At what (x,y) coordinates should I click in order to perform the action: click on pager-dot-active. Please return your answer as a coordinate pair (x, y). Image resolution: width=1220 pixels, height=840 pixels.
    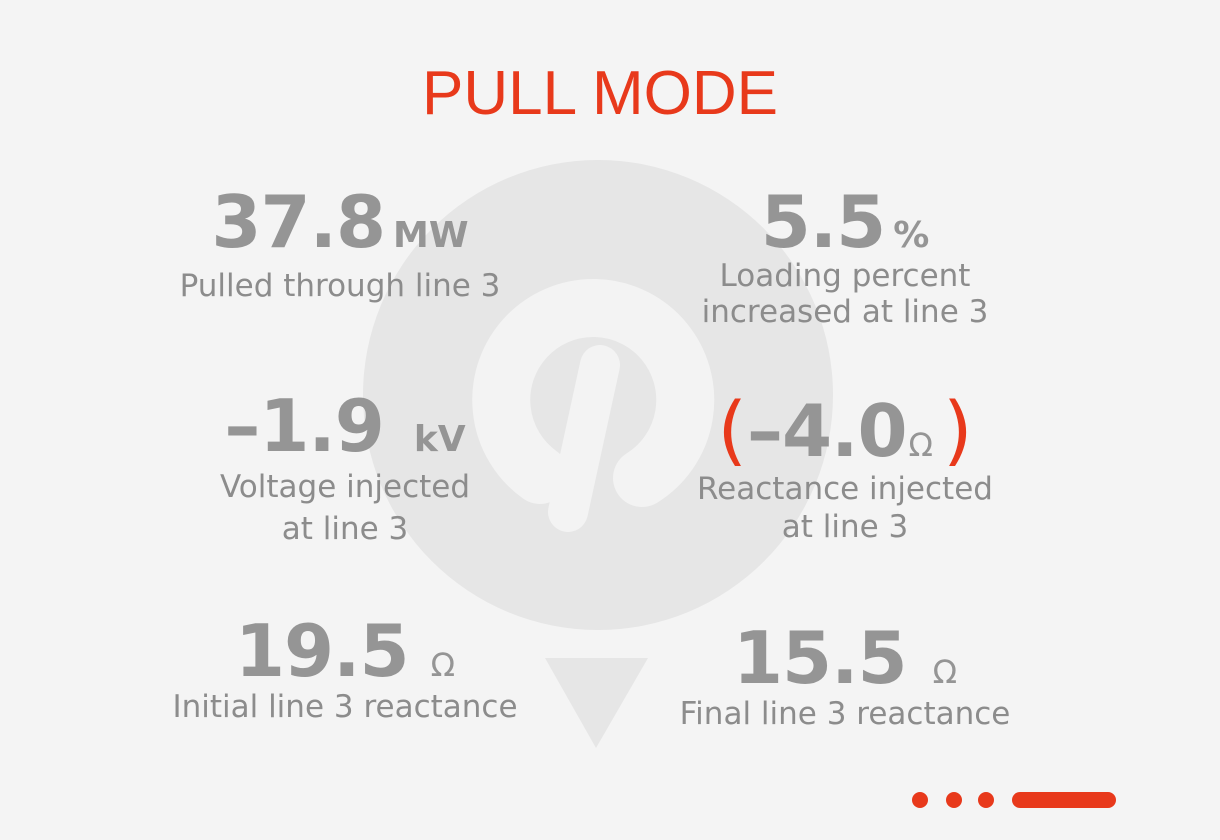
    Looking at the image, I should click on (1064, 800).